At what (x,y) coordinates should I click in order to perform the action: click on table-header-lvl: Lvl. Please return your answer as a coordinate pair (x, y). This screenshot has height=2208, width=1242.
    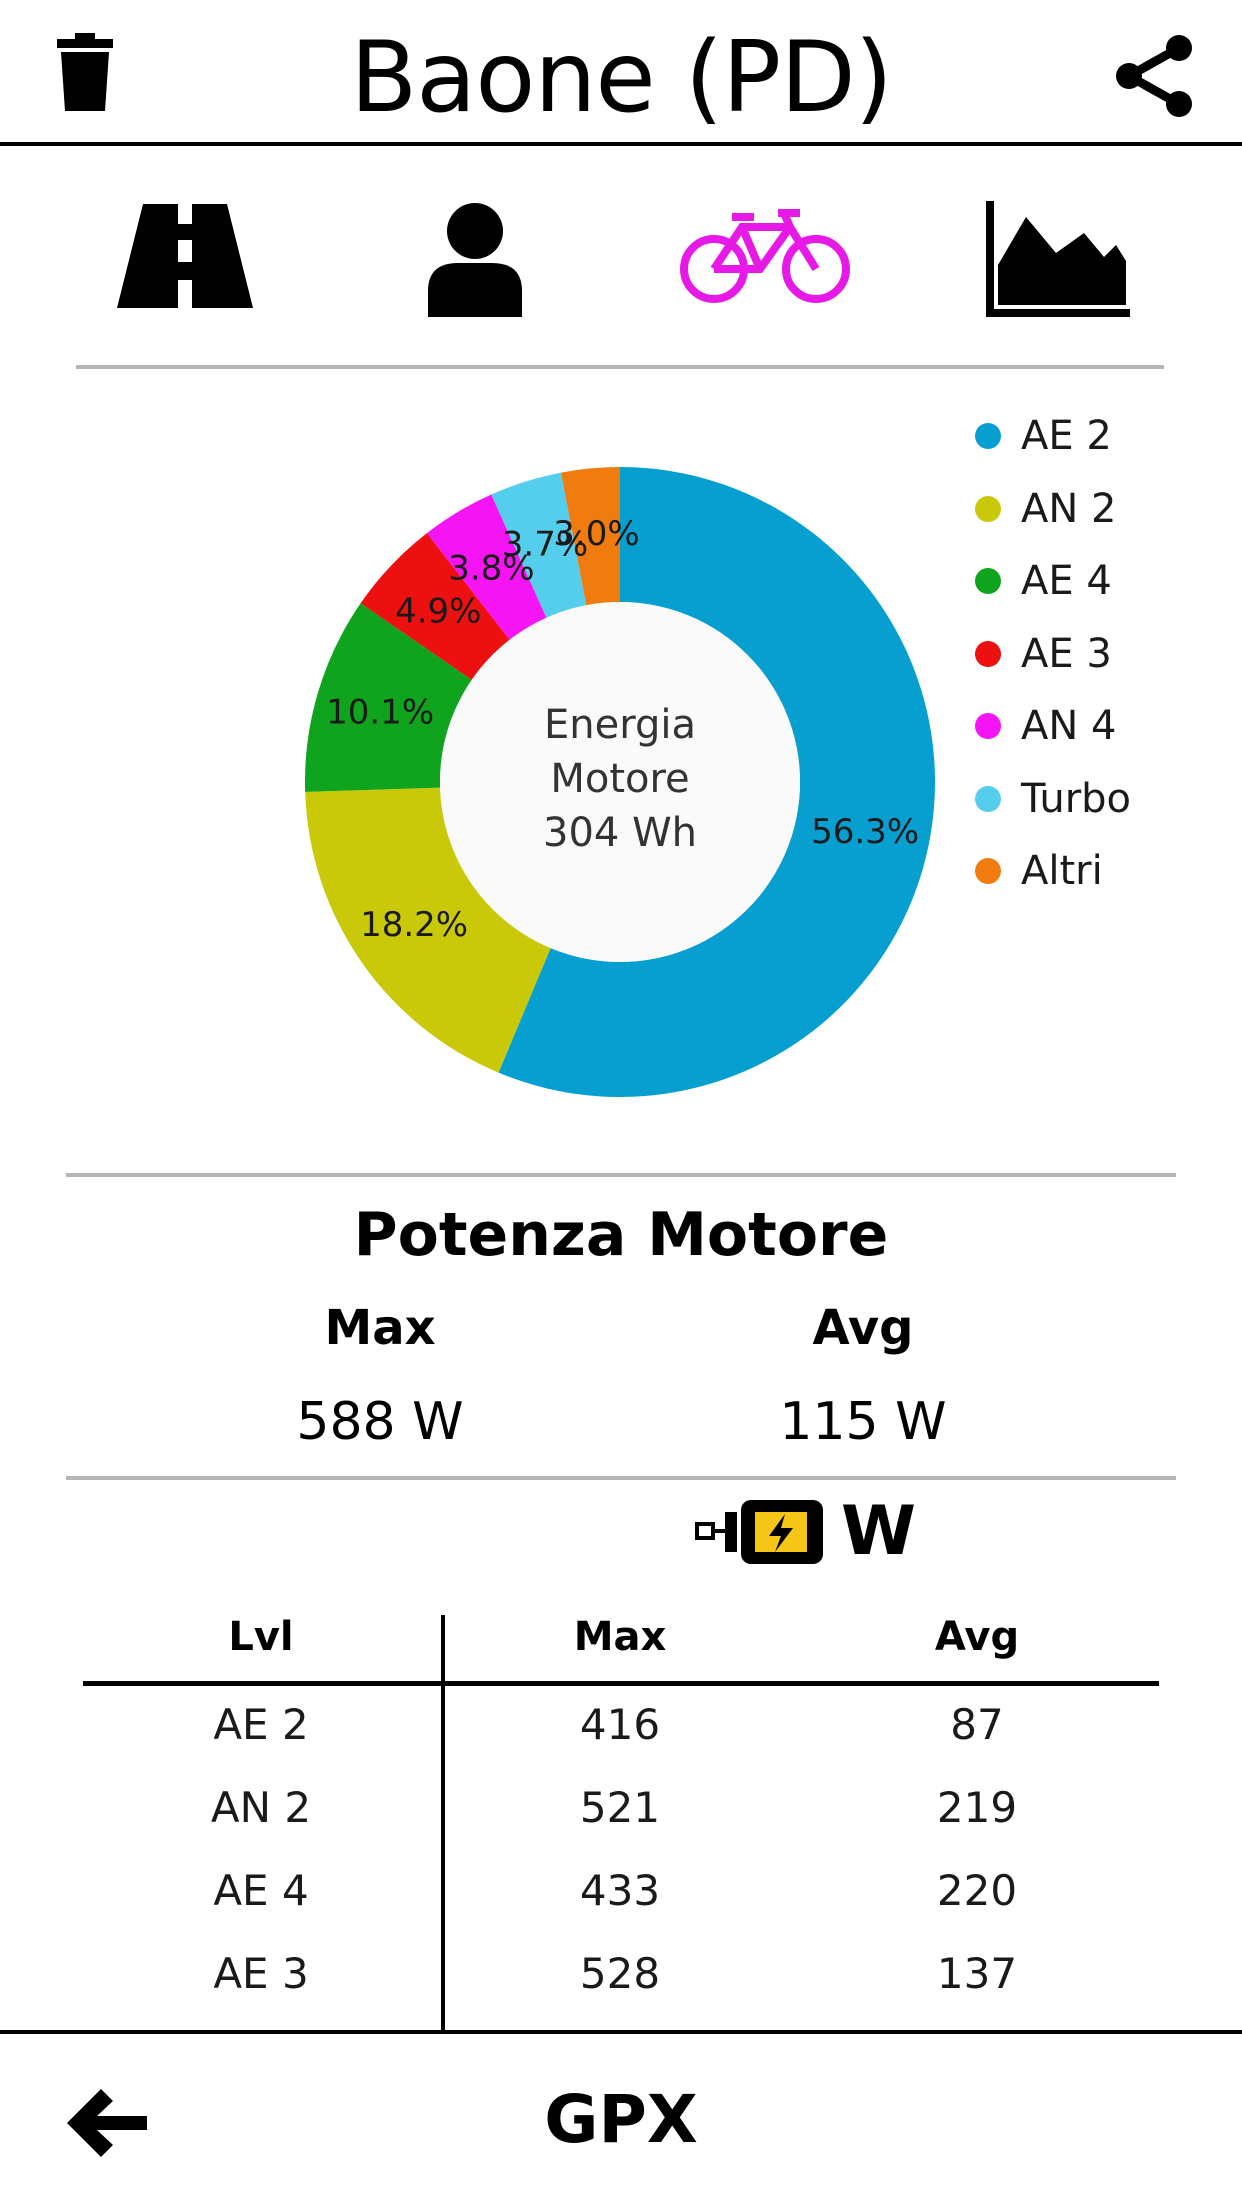
    Looking at the image, I should click on (261, 1637).